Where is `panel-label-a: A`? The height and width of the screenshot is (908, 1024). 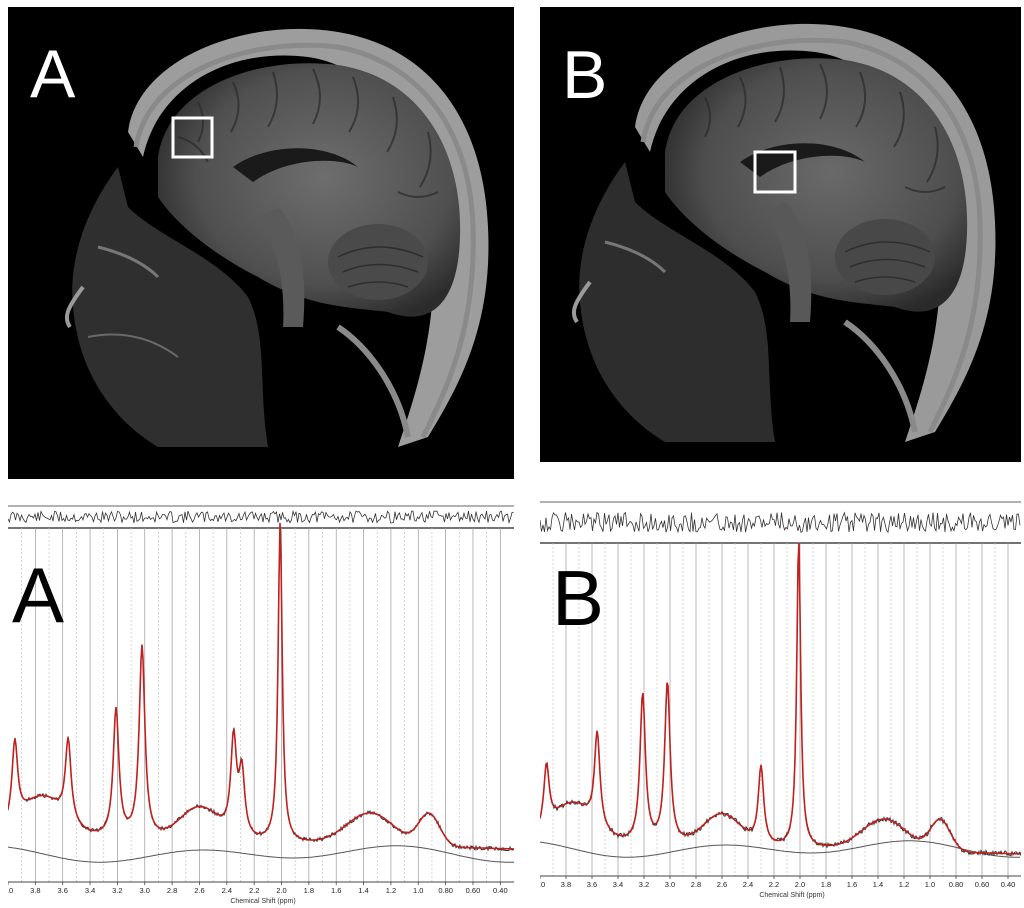 panel-label-a: A is located at coordinates (53, 74).